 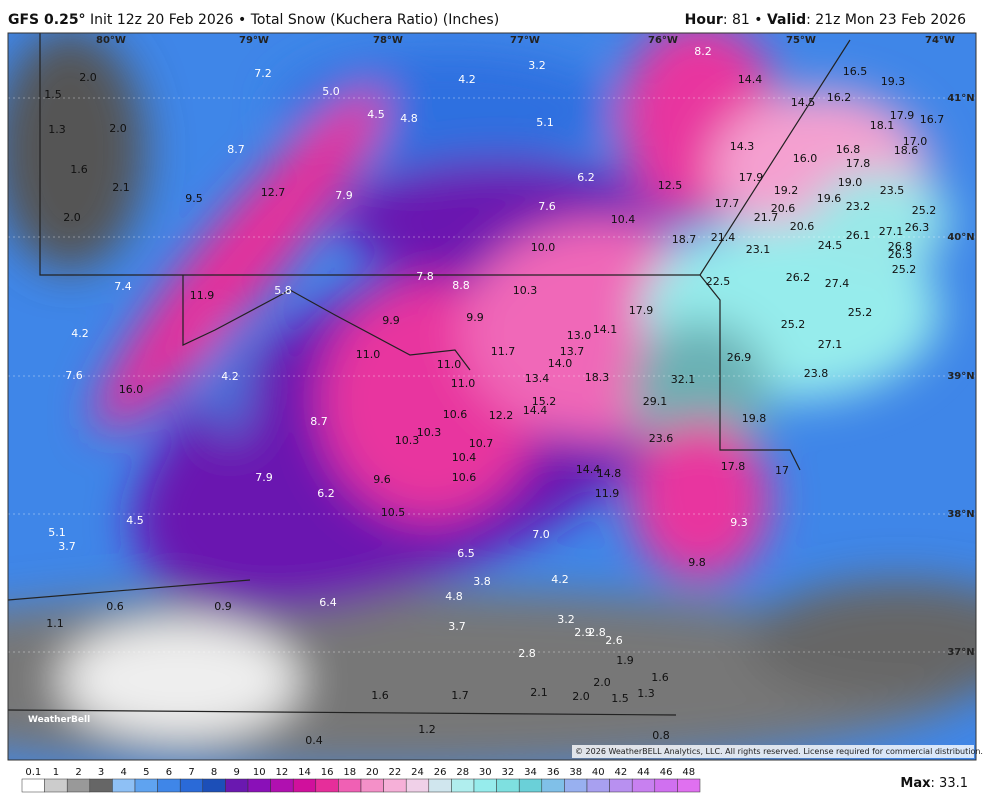 What do you see at coordinates (88, 77) in the screenshot?
I see `snow-total-label: 2.0` at bounding box center [88, 77].